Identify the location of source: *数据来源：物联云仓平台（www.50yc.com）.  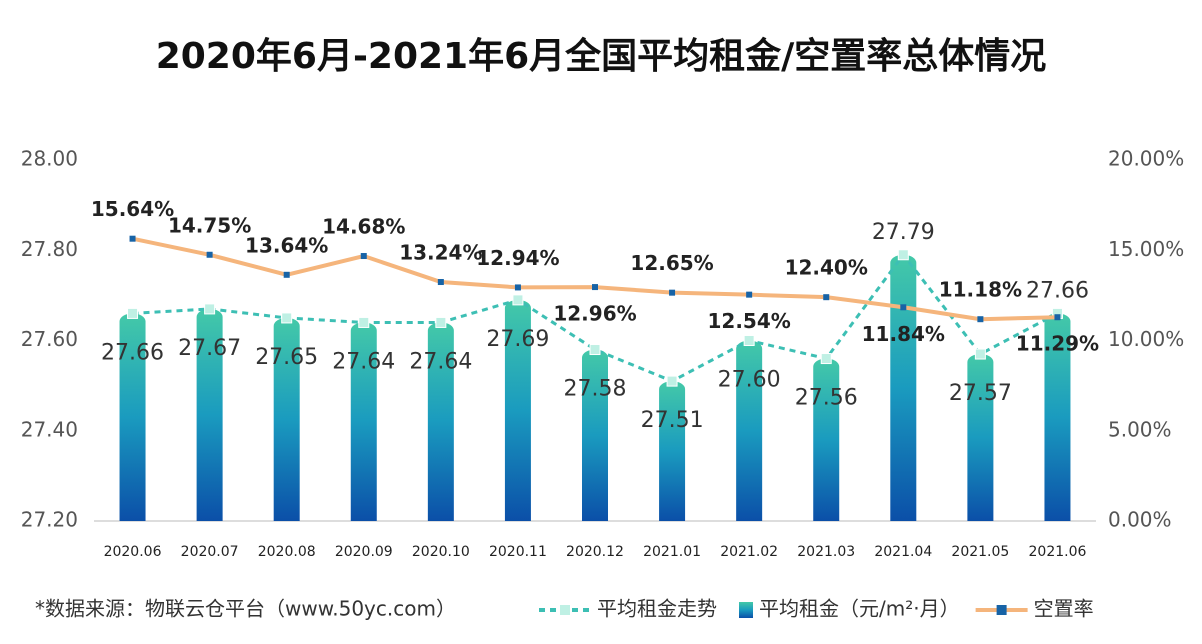
(245, 609).